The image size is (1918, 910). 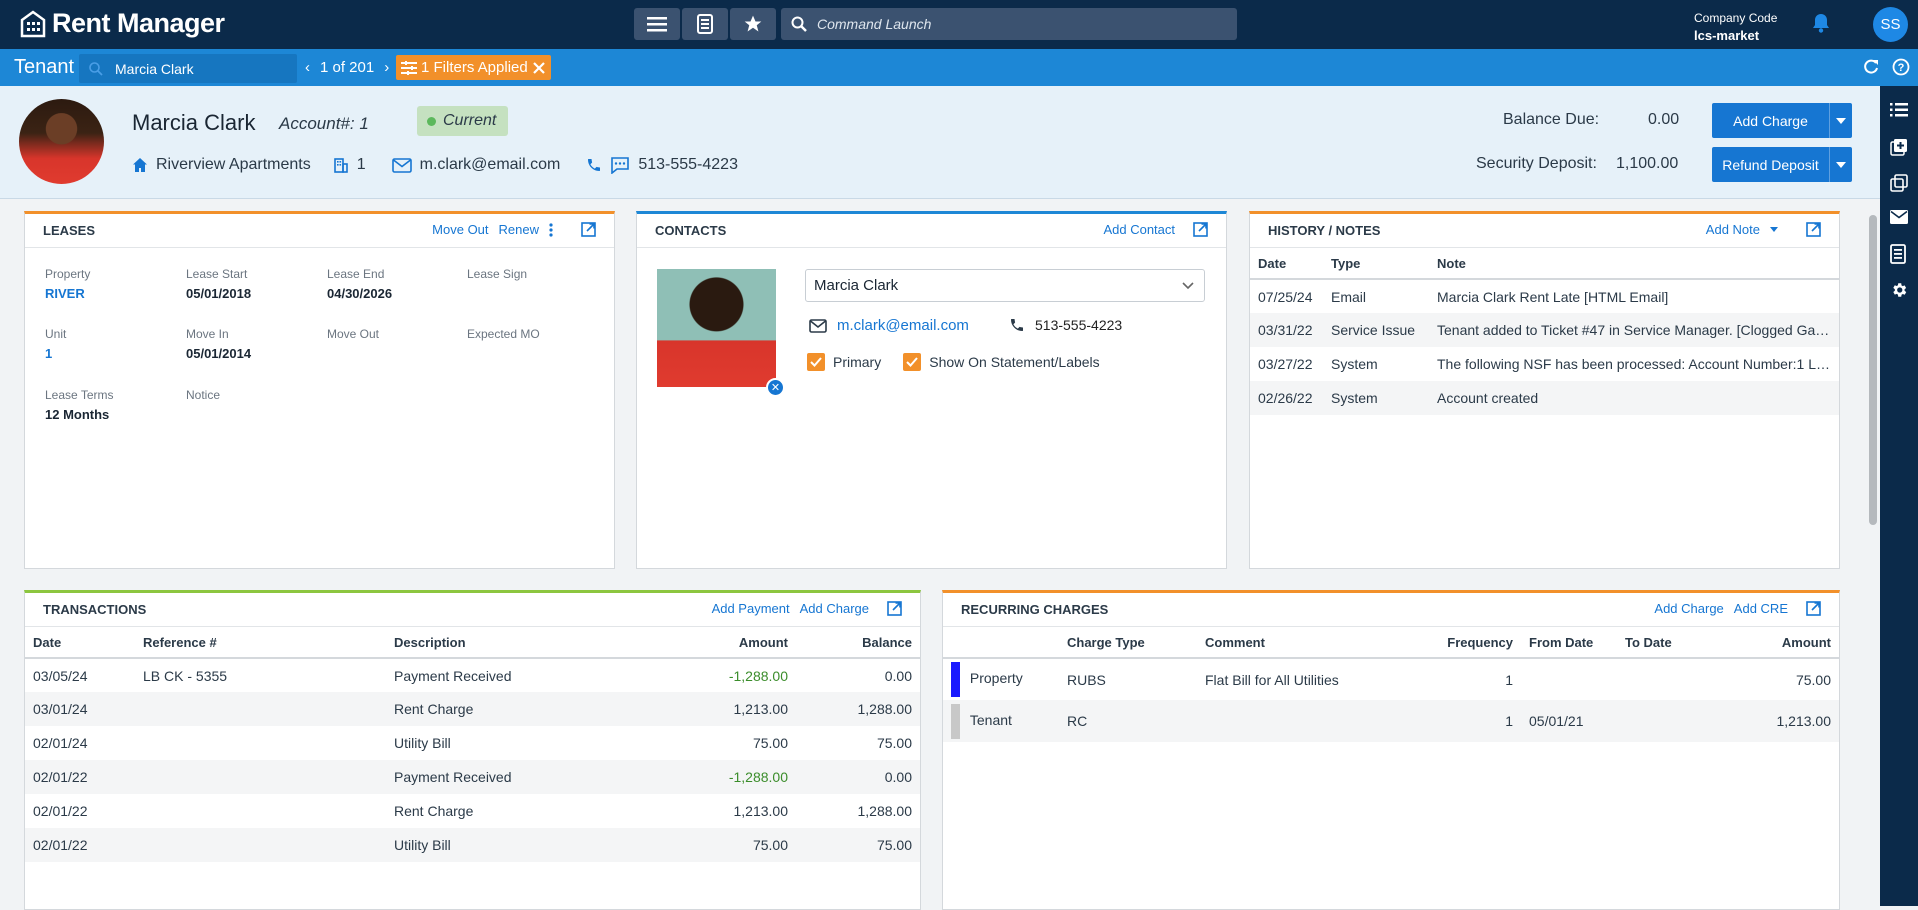 What do you see at coordinates (67, 284) in the screenshot?
I see `lease-property-field: Property RIVER` at bounding box center [67, 284].